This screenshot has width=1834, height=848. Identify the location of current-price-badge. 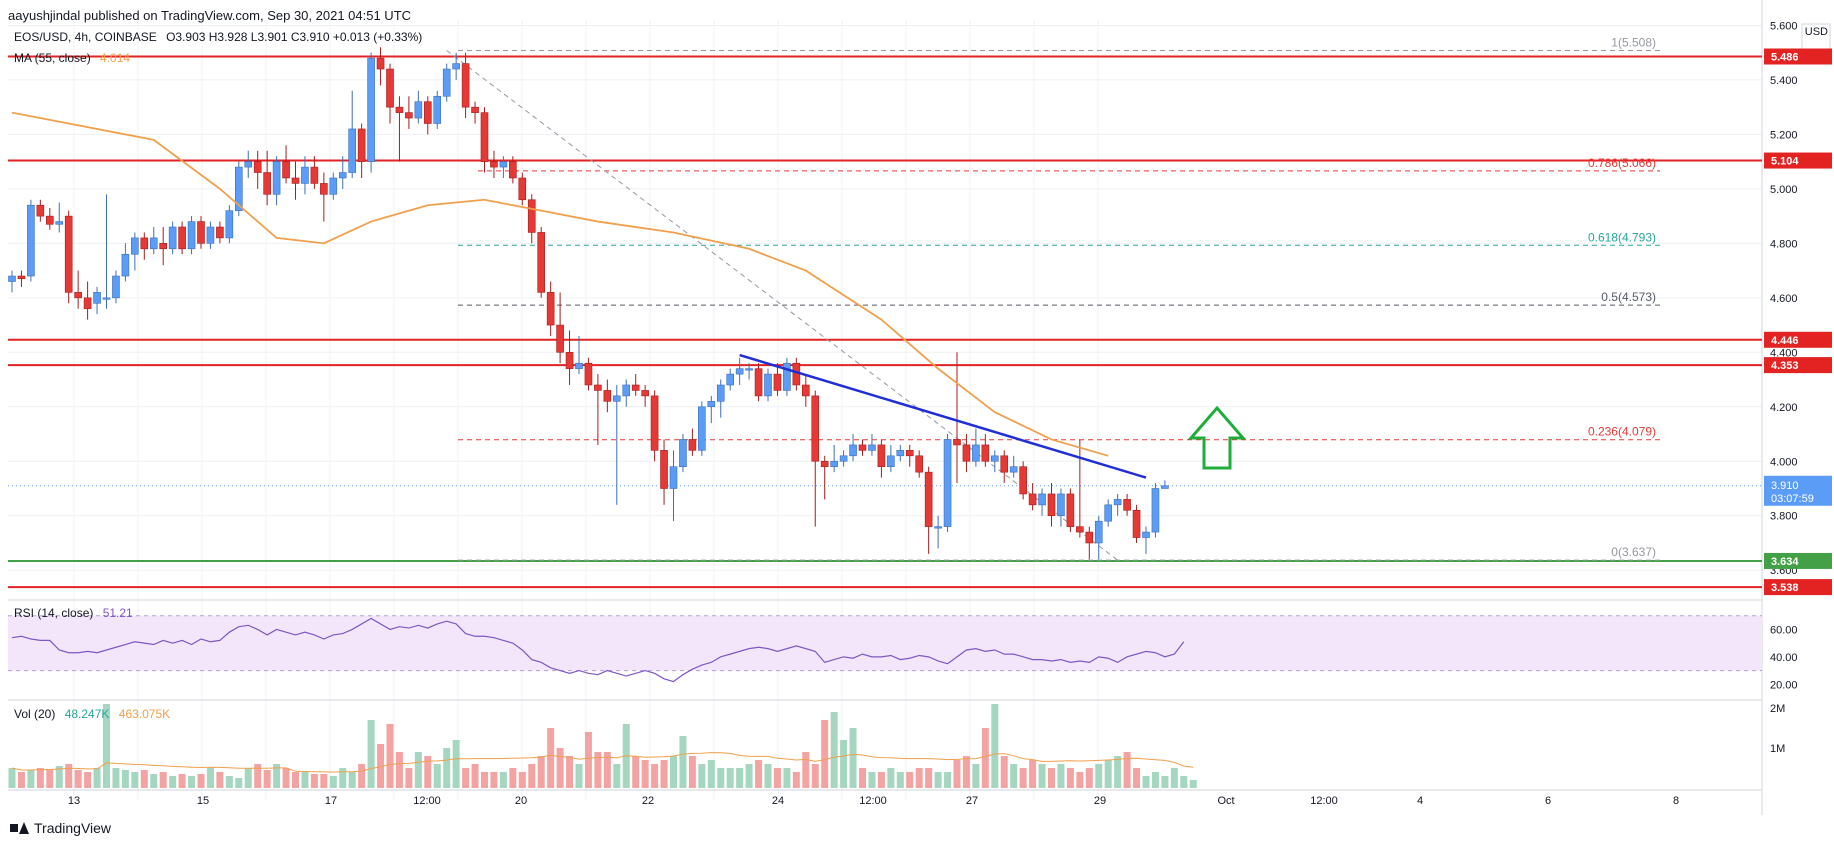
(1798, 490).